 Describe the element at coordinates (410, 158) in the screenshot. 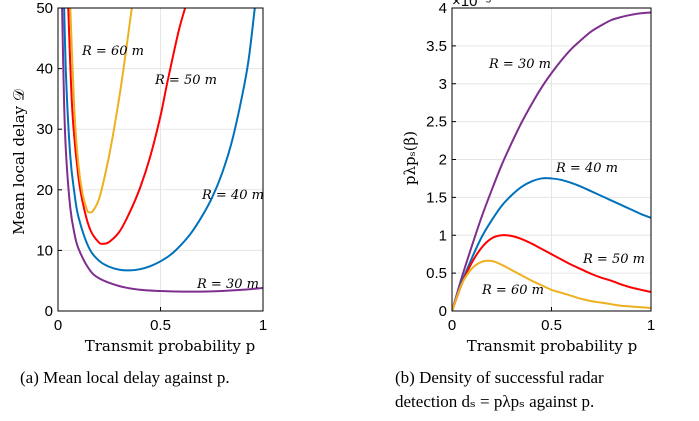

I see `y-axis-label-b: pλpₛ(β)` at that location.